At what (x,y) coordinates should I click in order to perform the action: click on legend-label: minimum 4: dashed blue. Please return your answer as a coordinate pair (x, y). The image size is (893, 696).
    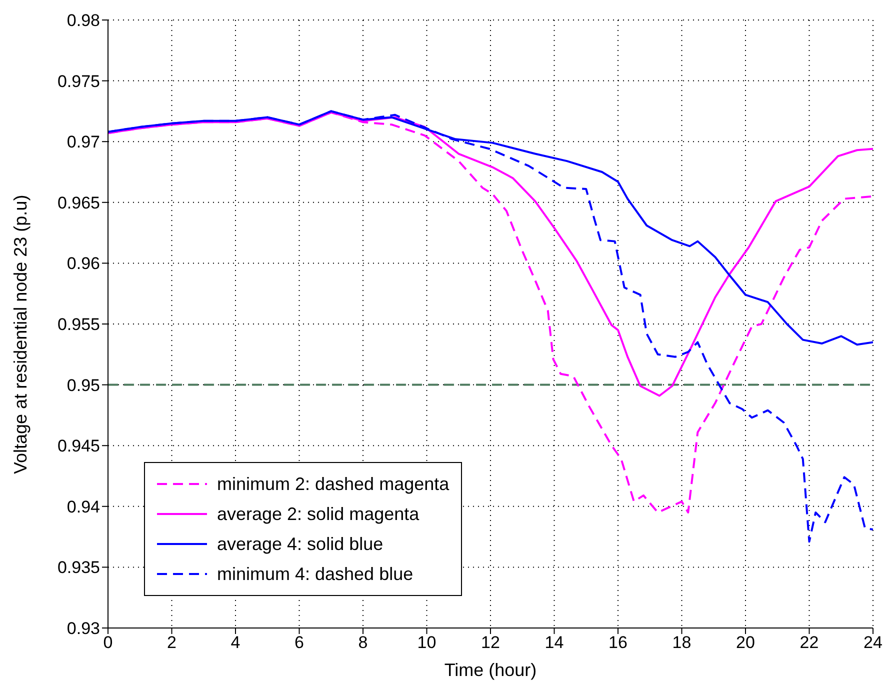
    Looking at the image, I should click on (315, 574).